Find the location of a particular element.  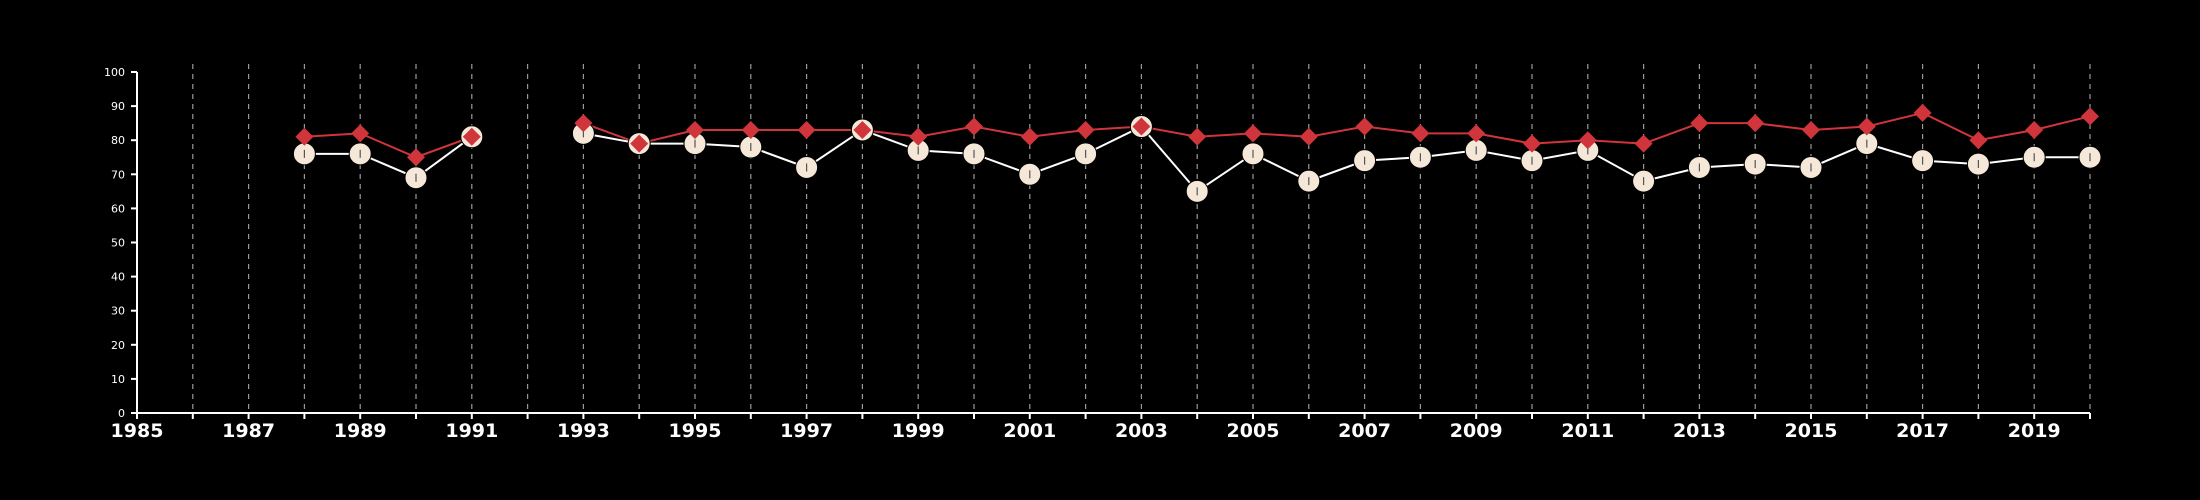

point-diamond-2011 is located at coordinates (1587, 140).